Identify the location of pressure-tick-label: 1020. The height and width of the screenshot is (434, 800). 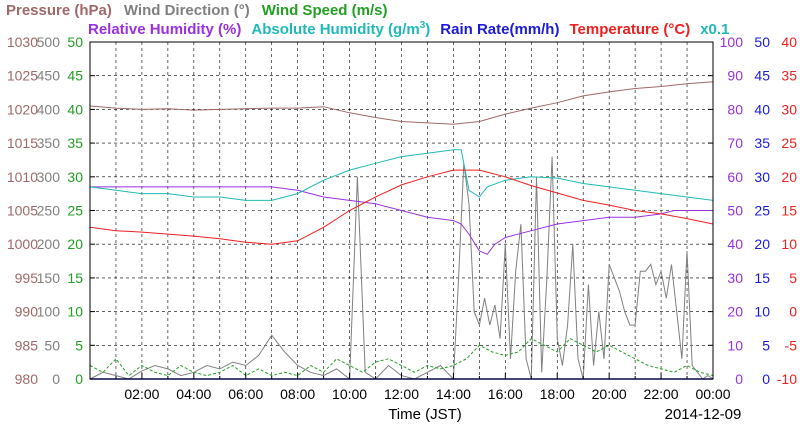
(22, 109).